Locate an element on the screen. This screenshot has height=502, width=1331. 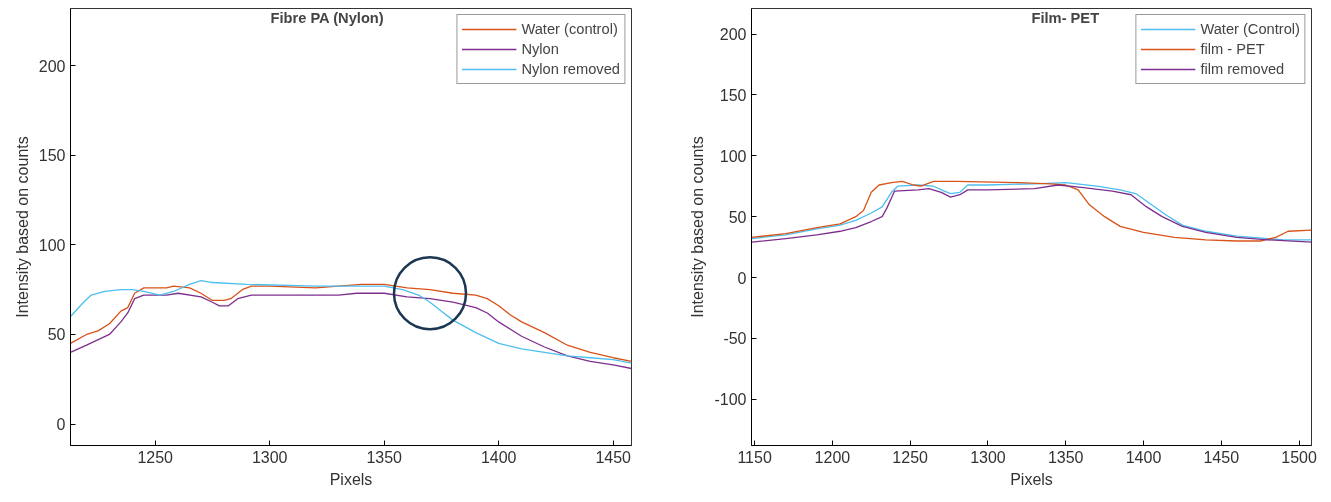
line-series is located at coordinates (351, 331).